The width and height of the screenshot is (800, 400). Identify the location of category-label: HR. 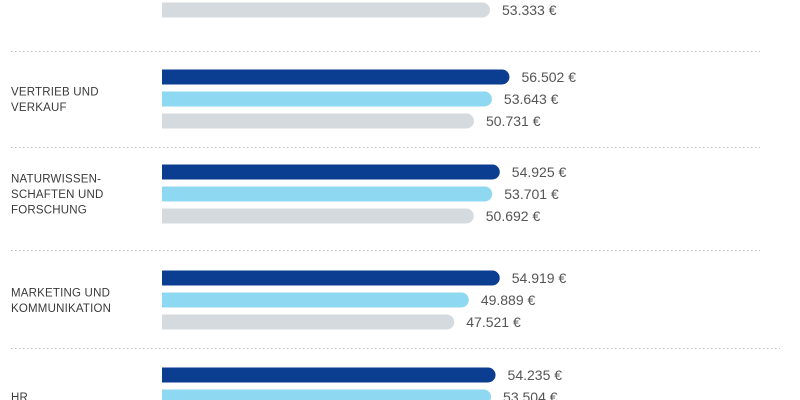
(19, 396).